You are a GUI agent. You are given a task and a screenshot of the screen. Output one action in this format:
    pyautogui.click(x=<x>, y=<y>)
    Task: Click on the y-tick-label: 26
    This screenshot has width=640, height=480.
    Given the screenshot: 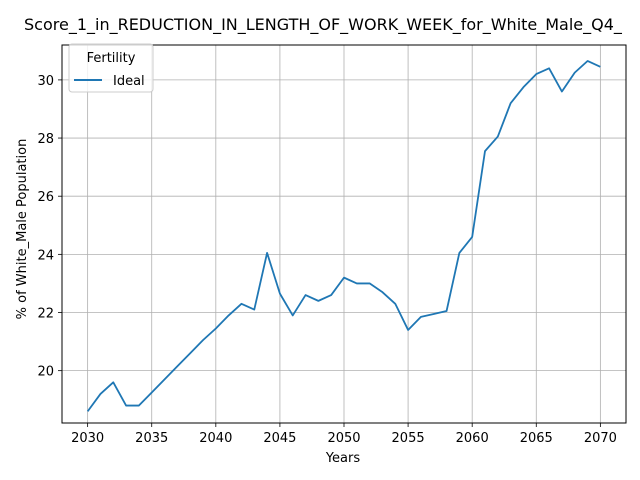 What is the action you would take?
    pyautogui.click(x=45, y=197)
    